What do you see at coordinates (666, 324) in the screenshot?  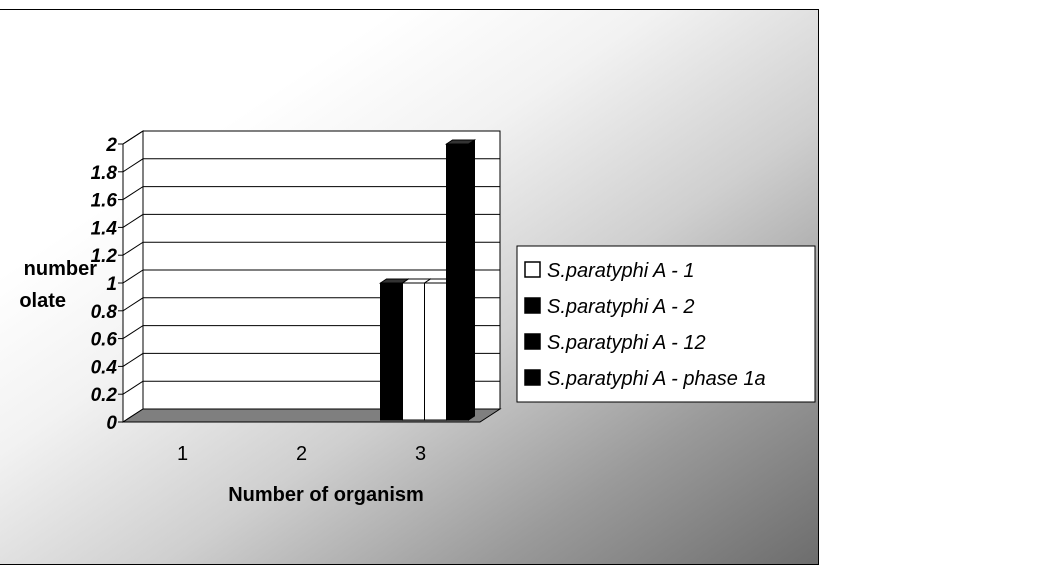 I see `legend-box` at bounding box center [666, 324].